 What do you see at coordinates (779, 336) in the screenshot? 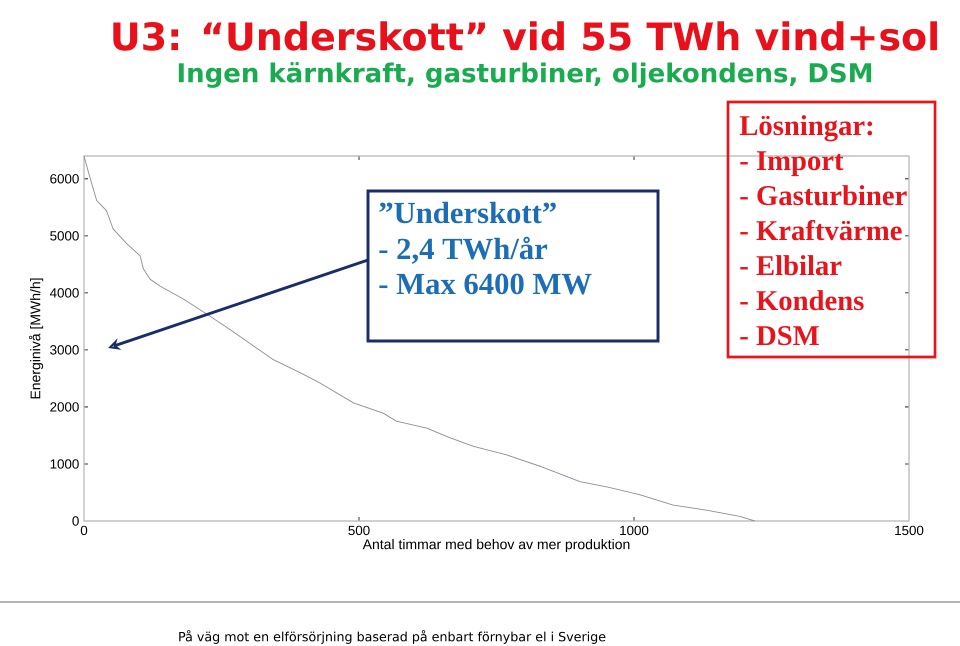
I see `annotation: - DSM` at bounding box center [779, 336].